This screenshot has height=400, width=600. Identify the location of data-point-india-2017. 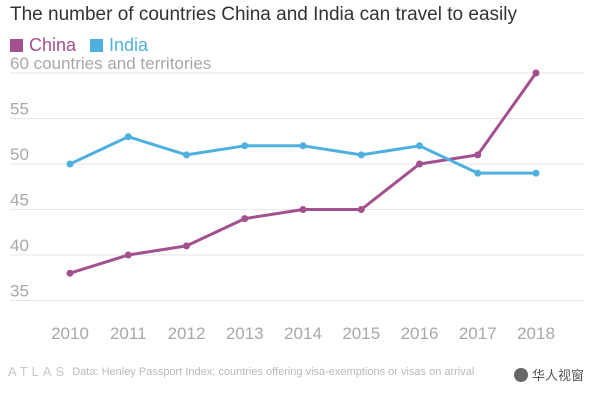
(478, 173).